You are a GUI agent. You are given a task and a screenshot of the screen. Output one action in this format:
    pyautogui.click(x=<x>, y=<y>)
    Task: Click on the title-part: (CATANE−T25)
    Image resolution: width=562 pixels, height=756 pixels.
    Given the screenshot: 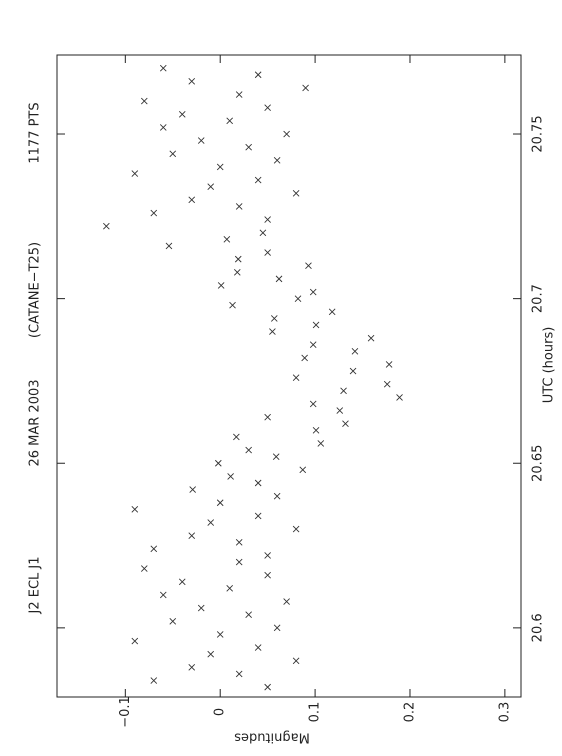 What is the action you would take?
    pyautogui.click(x=35, y=290)
    